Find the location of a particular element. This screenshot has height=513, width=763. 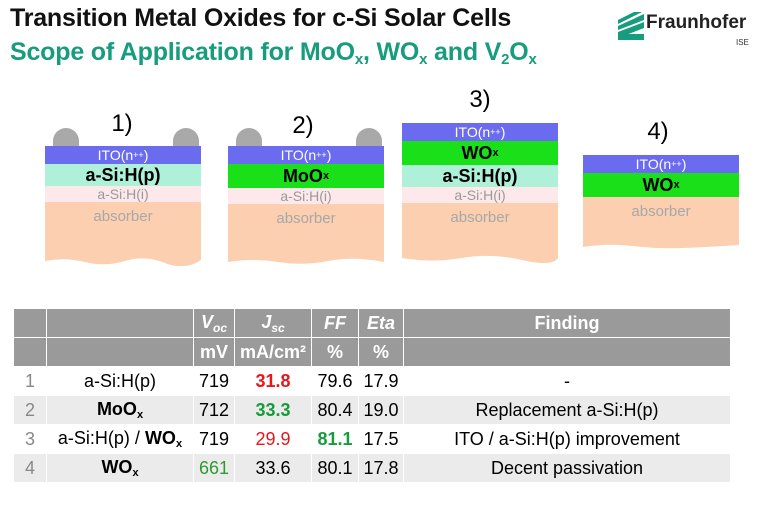

row-layer: a-Si:H(p) / WOx is located at coordinates (120, 439).